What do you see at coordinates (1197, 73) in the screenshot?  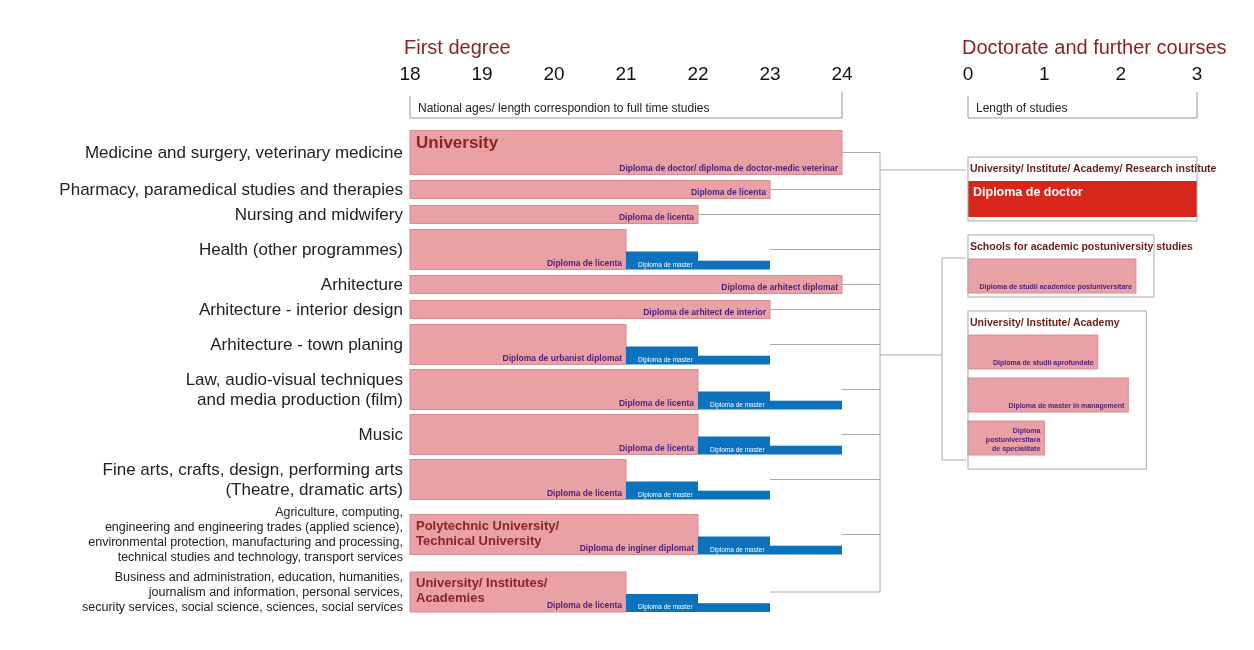 I see `x-tick-label: 3` at bounding box center [1197, 73].